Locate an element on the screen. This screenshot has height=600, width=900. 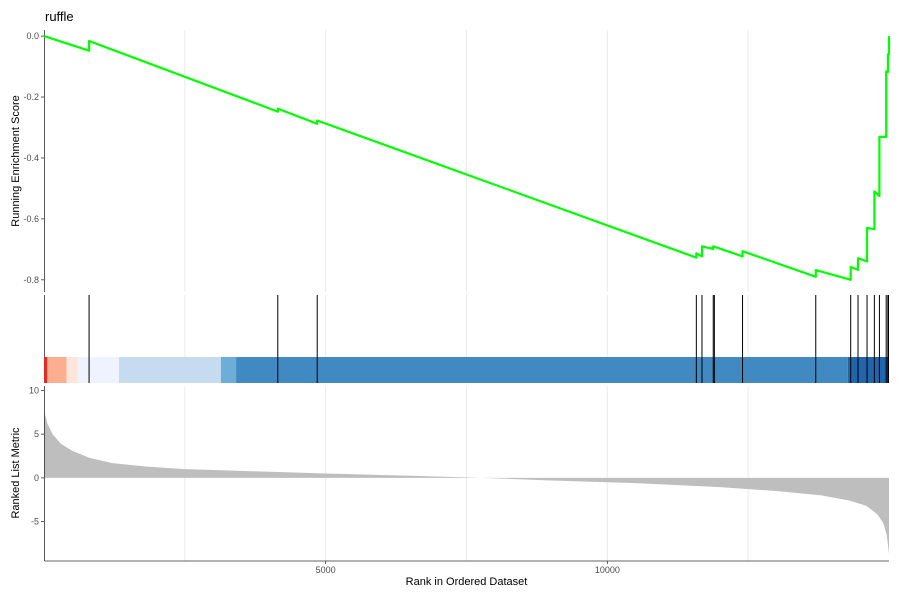
y-tick-label: -0.4 is located at coordinates (31, 158).